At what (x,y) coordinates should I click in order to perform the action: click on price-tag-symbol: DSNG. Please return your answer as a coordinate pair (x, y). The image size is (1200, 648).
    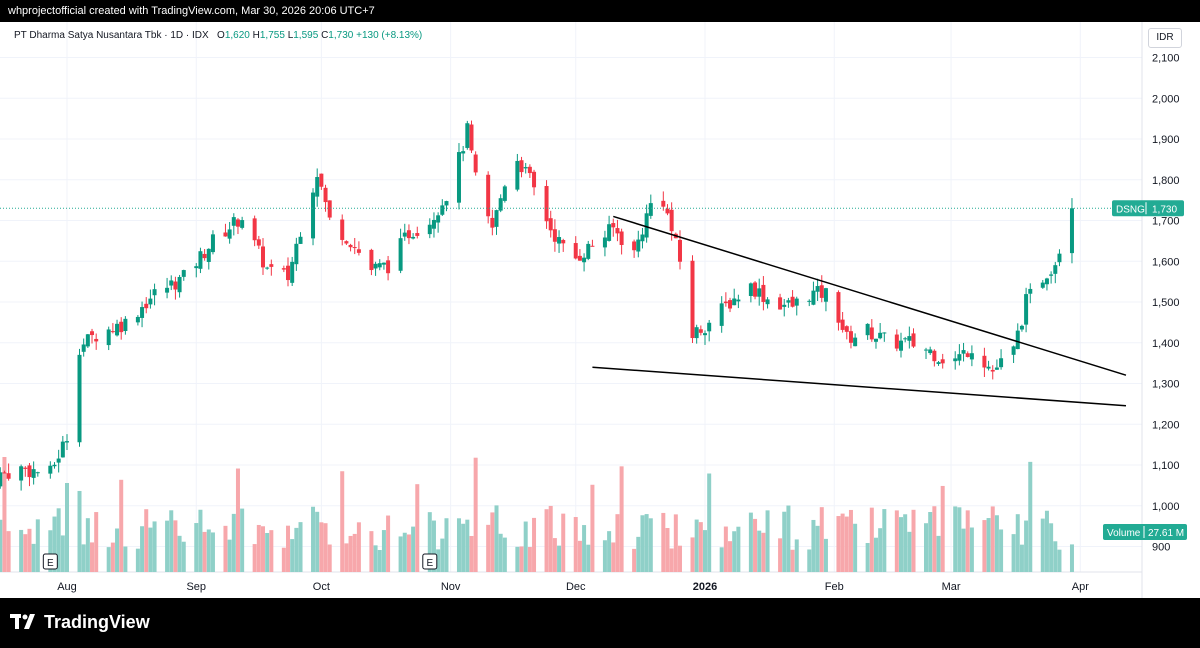
    Looking at the image, I should click on (1130, 209).